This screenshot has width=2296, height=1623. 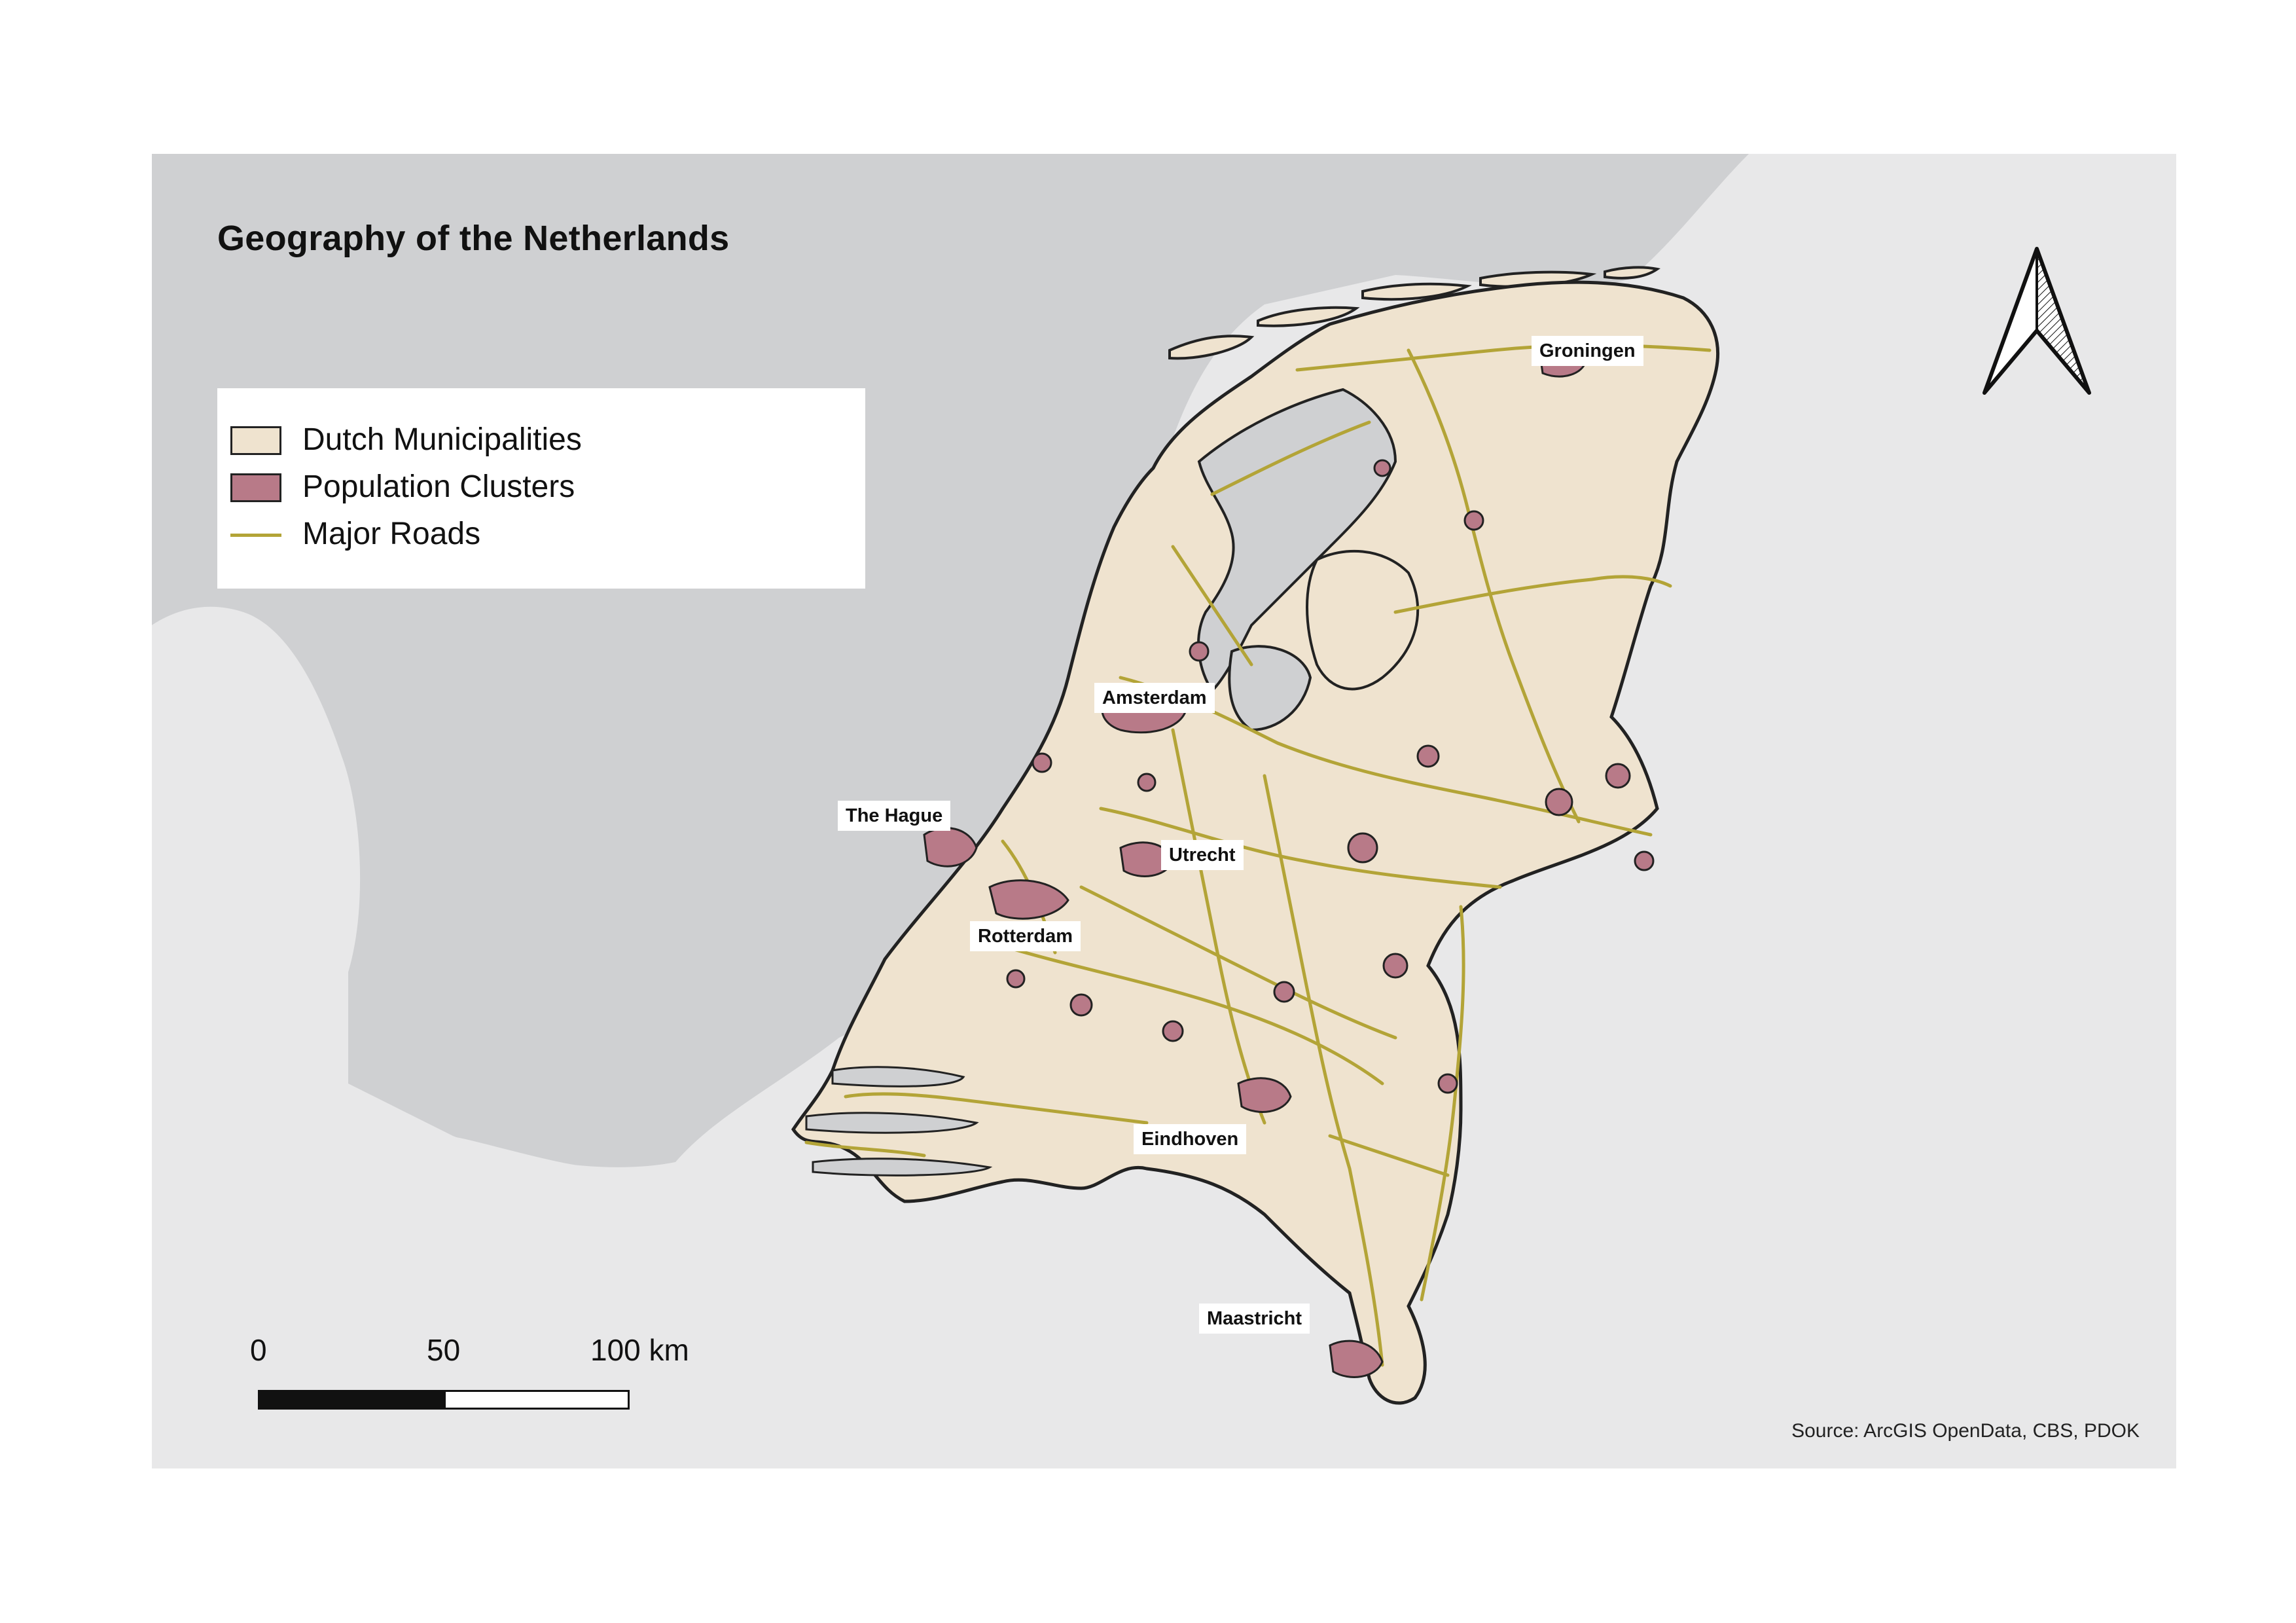 What do you see at coordinates (228, 807) in the screenshot?
I see `uk-coast` at bounding box center [228, 807].